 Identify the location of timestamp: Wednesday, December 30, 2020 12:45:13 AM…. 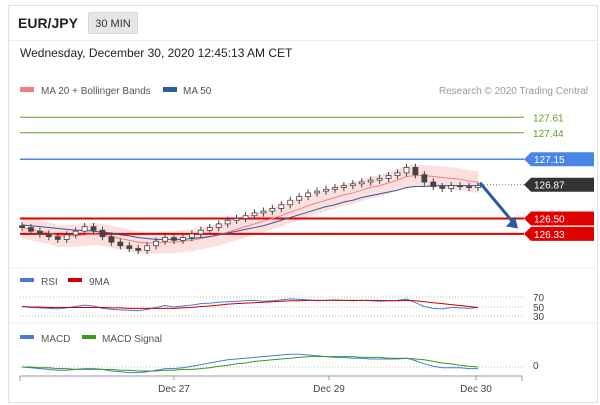
(156, 53).